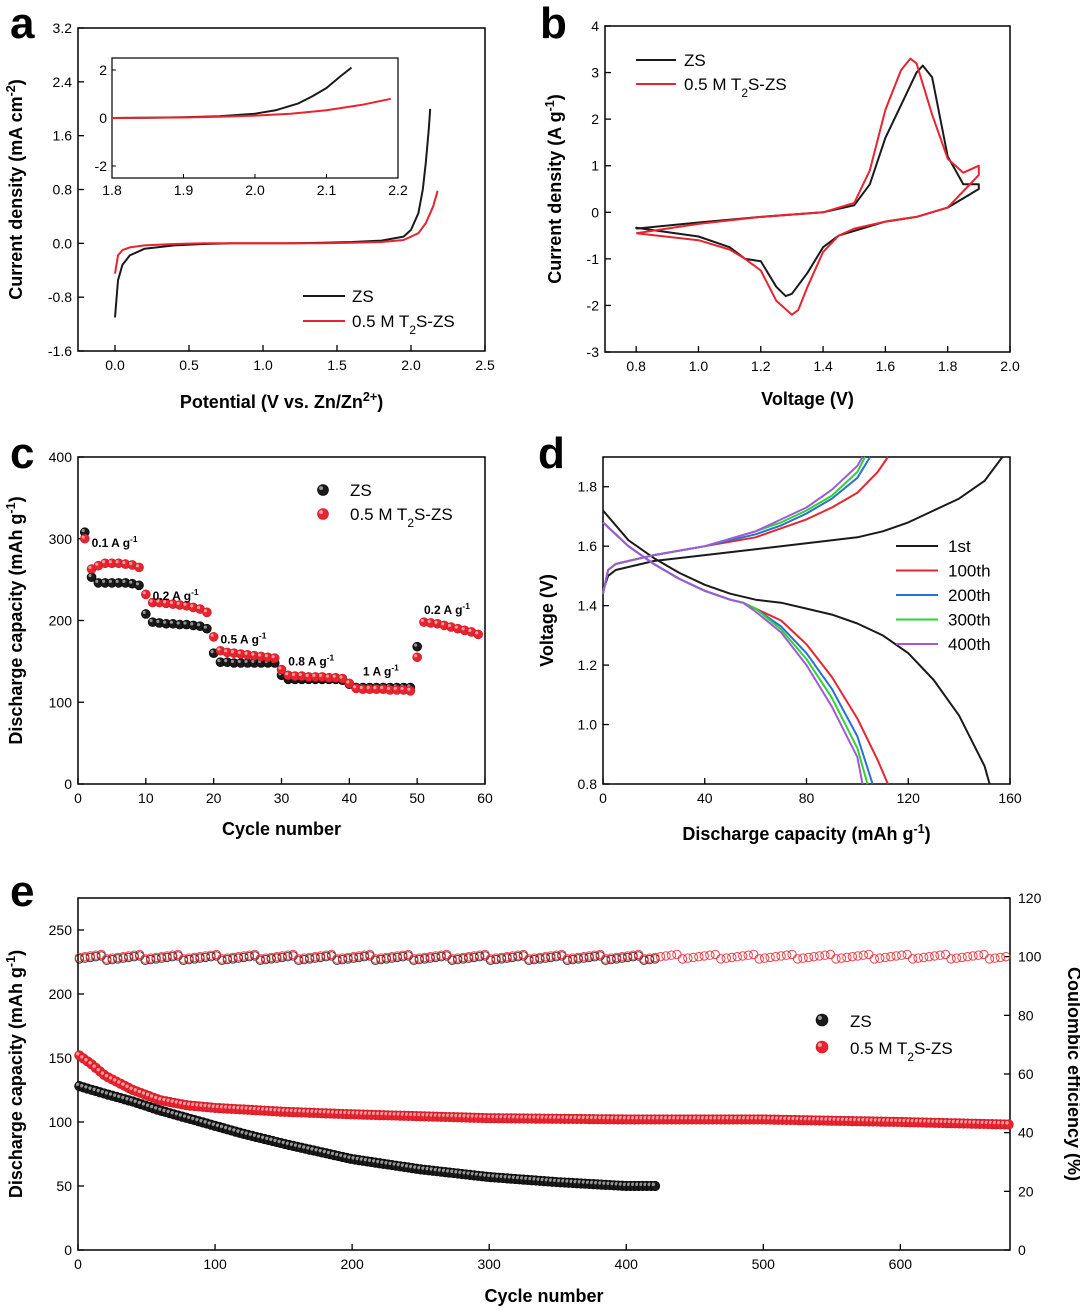 This screenshot has height=1315, width=1080. I want to click on x-tick-label: 40, so click(350, 798).